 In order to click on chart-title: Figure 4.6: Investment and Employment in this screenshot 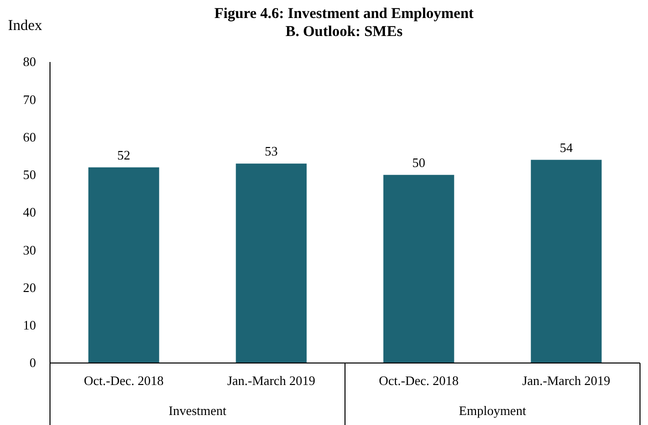, I will do `click(344, 14)`.